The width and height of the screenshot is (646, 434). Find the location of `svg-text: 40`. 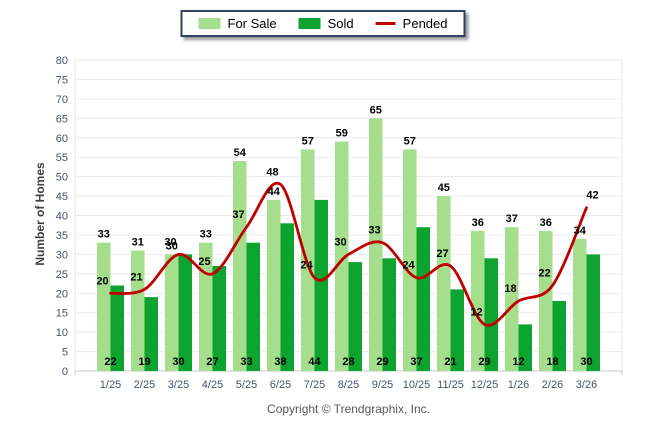

svg-text: 40 is located at coordinates (62, 217).